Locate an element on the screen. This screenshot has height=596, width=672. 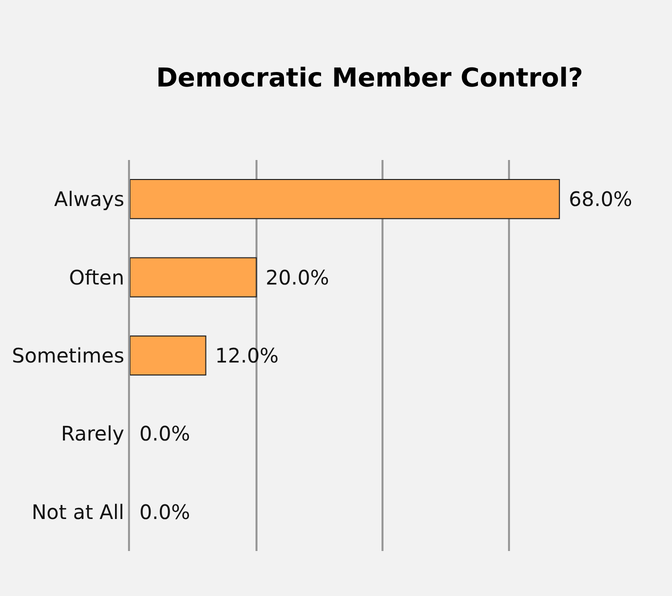
data-label: 20.0% is located at coordinates (294, 277).